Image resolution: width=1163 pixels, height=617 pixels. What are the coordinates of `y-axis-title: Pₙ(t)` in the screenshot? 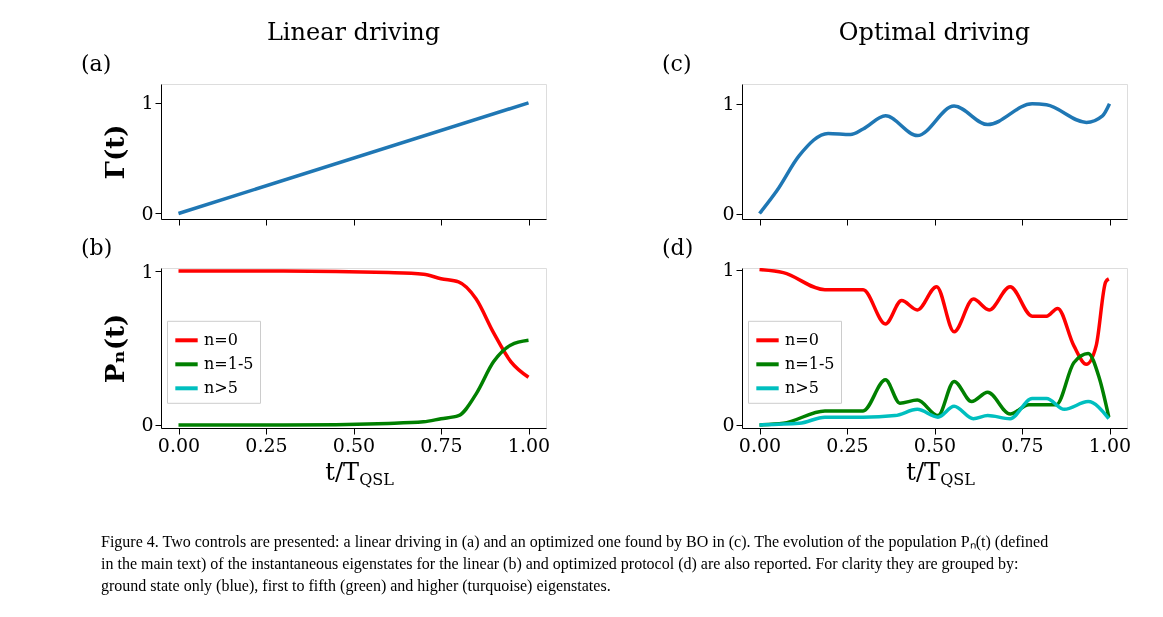 It's located at (115, 348).